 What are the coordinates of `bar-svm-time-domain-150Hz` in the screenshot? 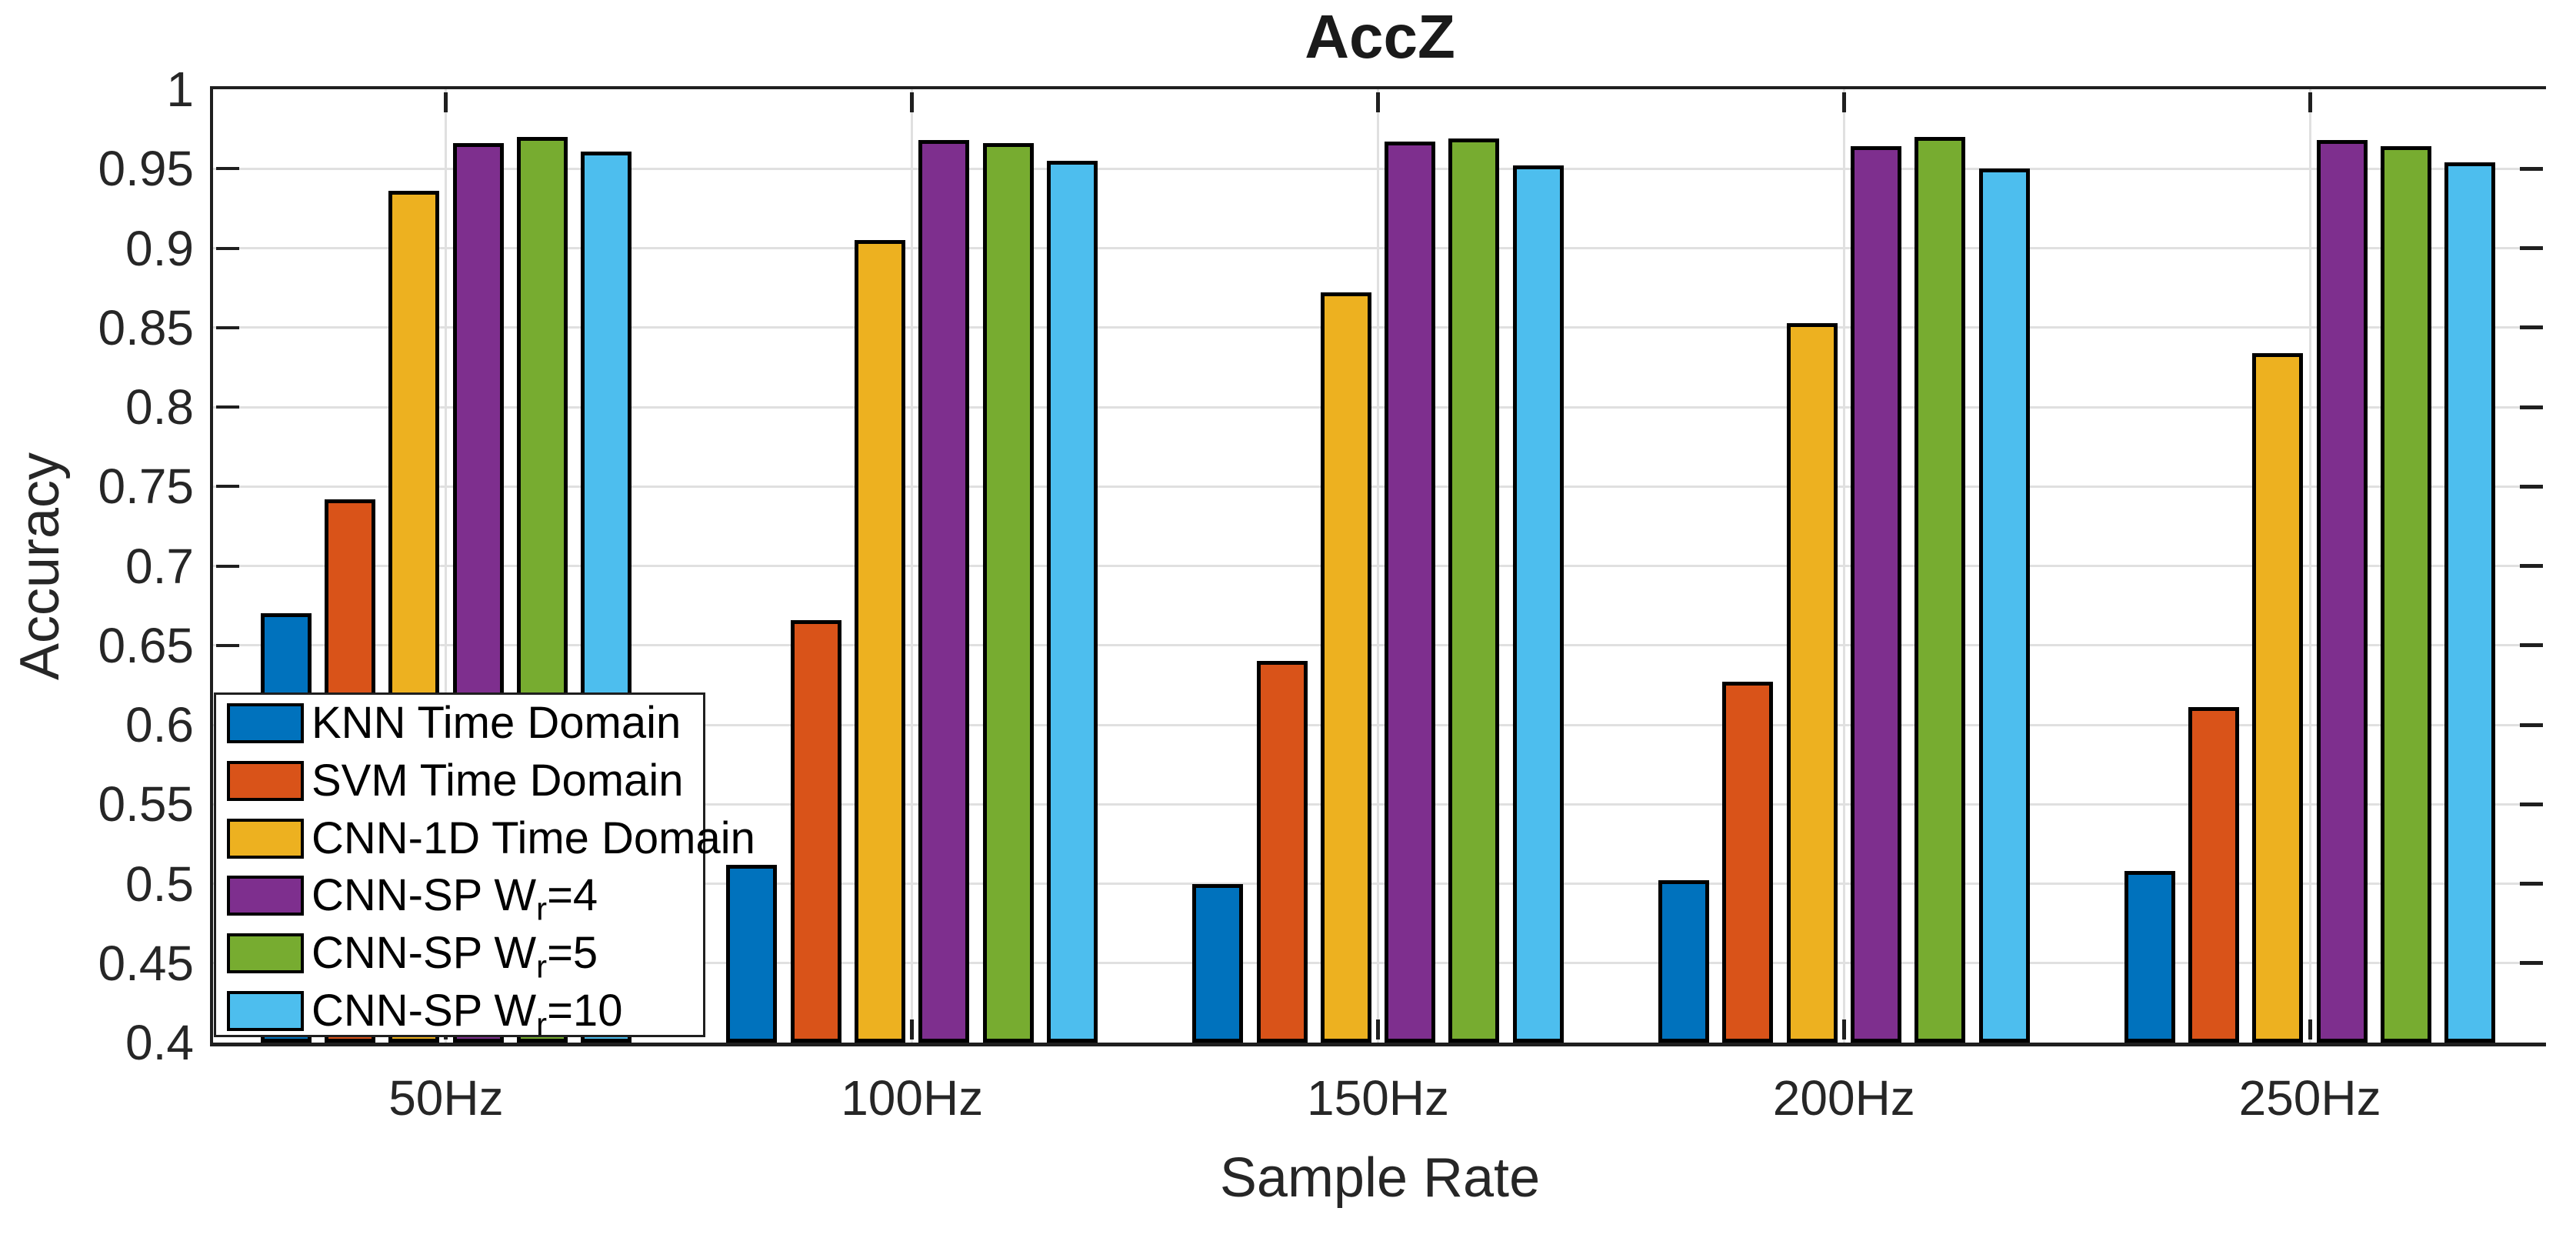 It's located at (1282, 852).